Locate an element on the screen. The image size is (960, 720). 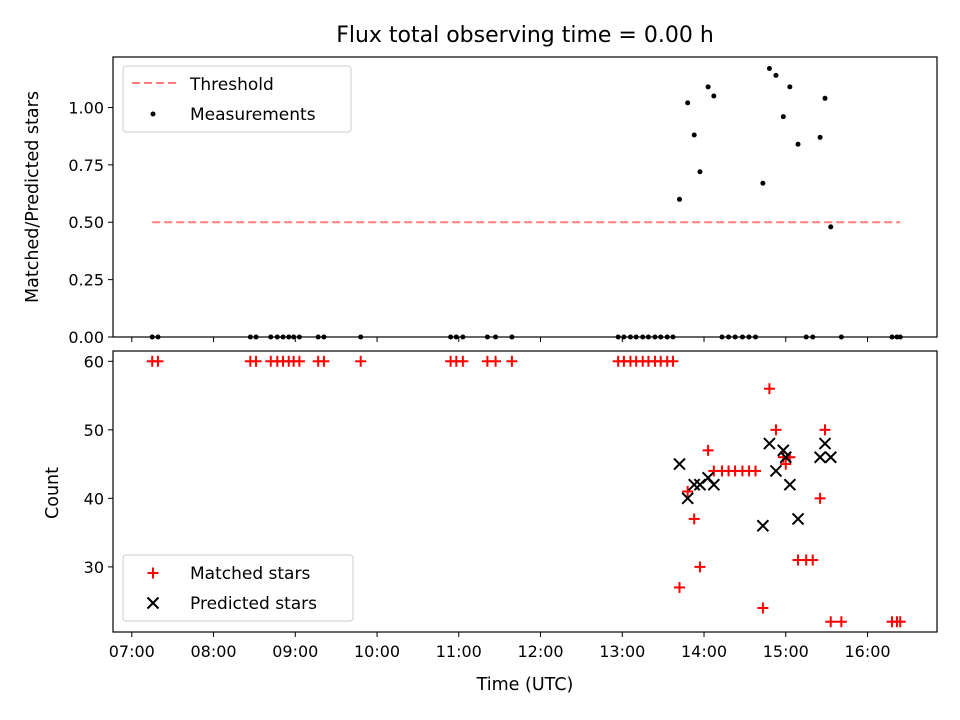
top-y-tick-label: 0.50 is located at coordinates (86, 222).